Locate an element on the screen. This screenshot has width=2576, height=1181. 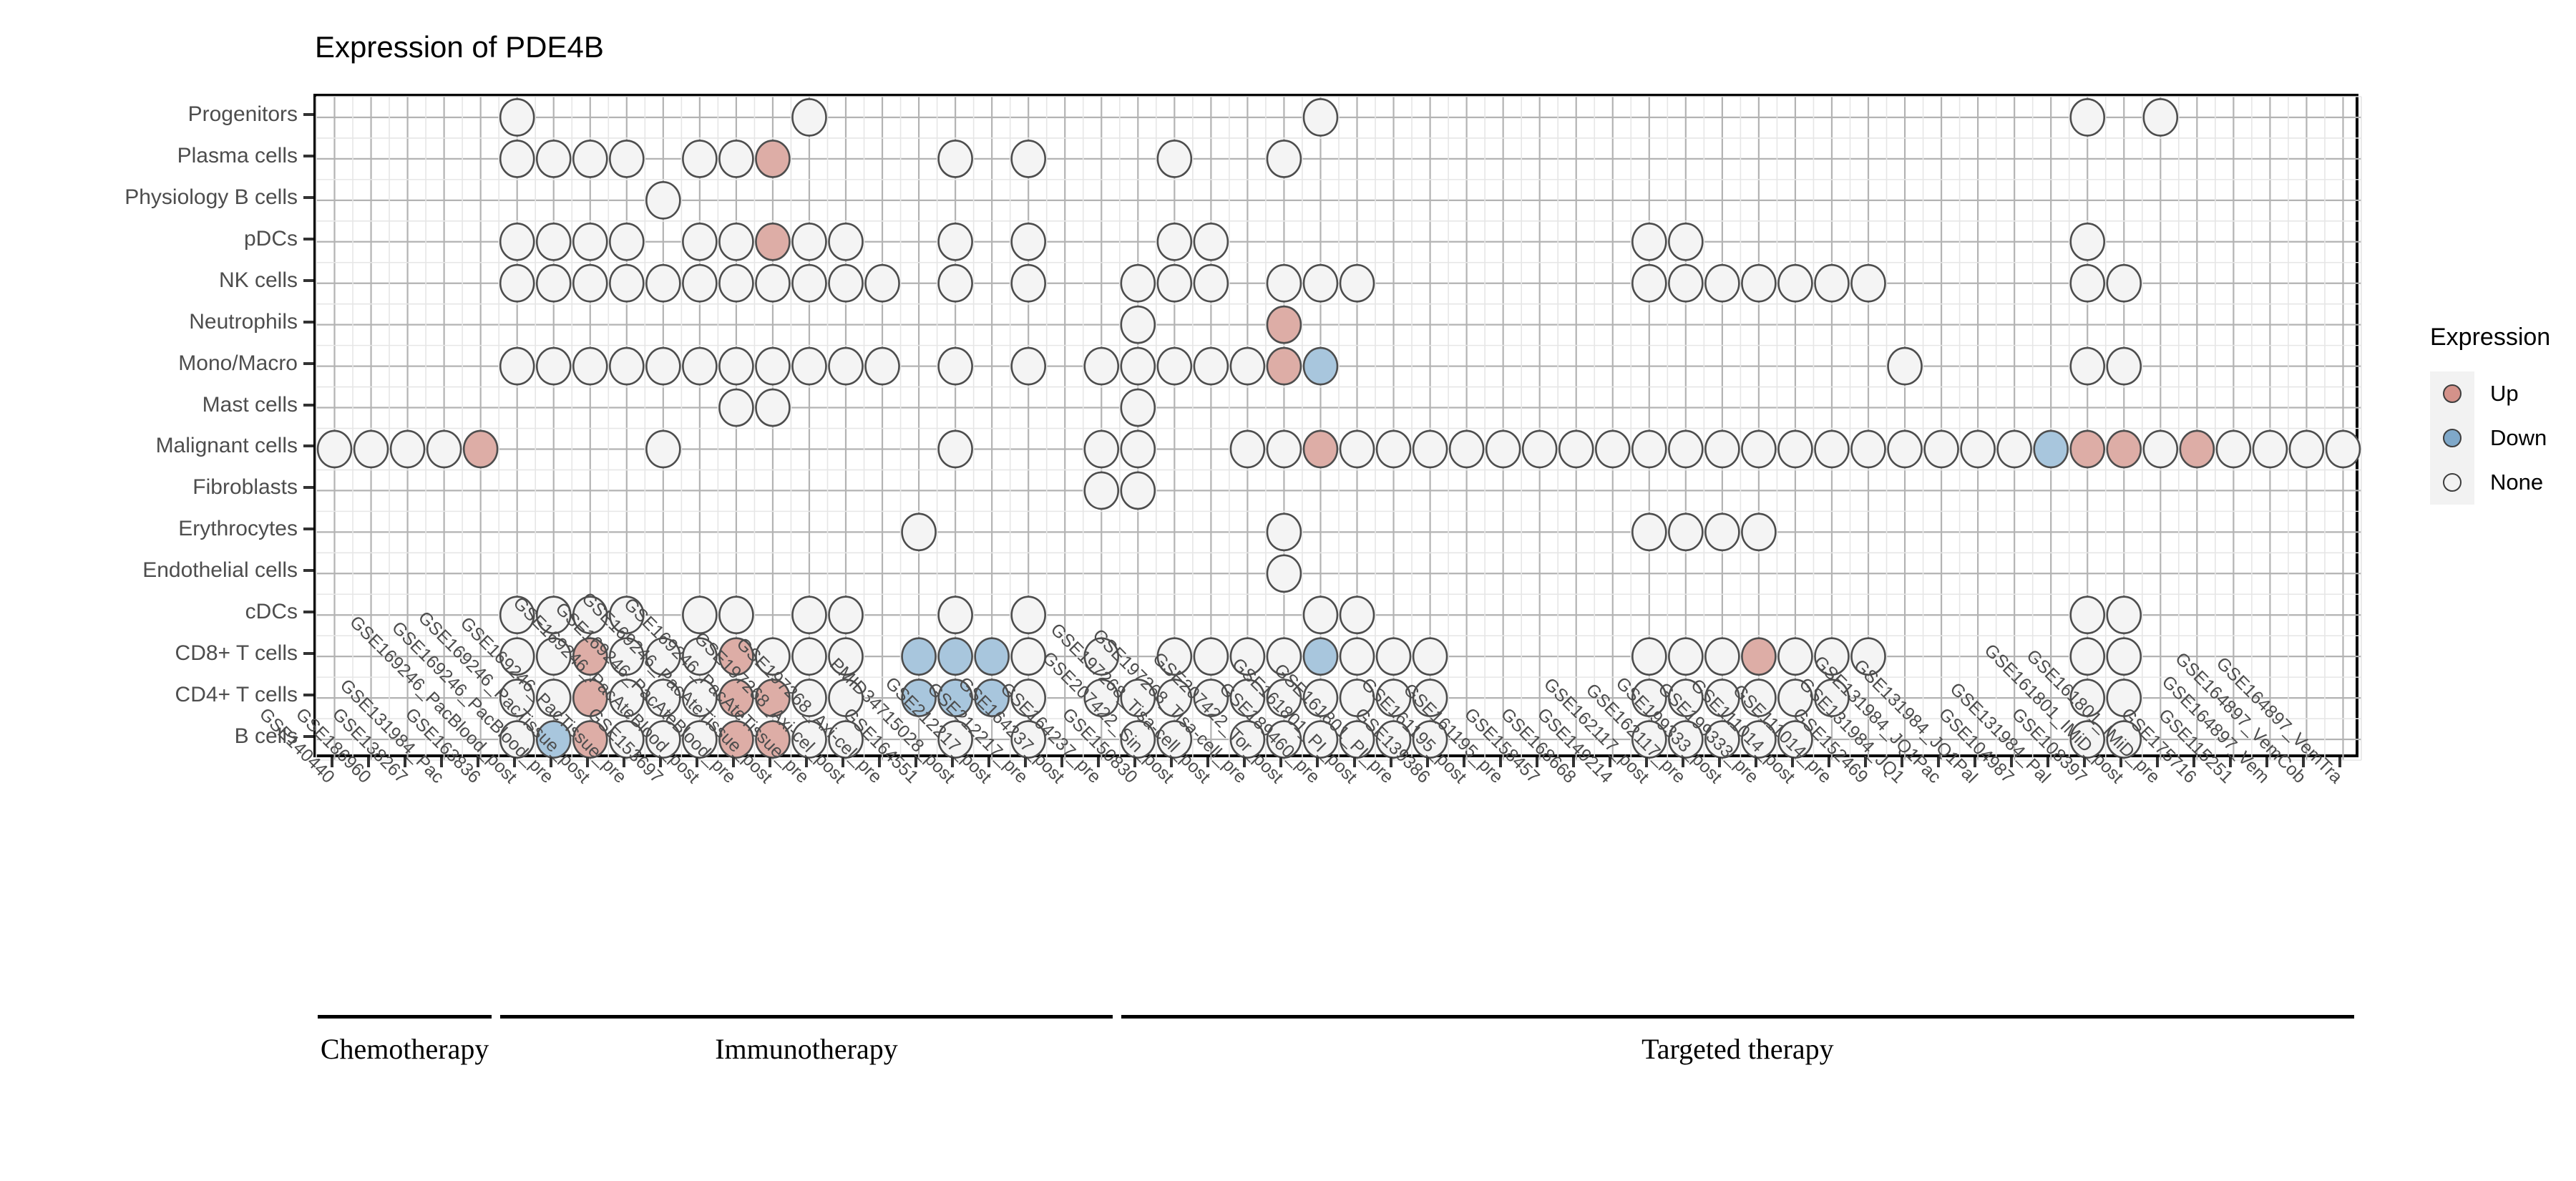
legend-entry: None is located at coordinates (2490, 482).